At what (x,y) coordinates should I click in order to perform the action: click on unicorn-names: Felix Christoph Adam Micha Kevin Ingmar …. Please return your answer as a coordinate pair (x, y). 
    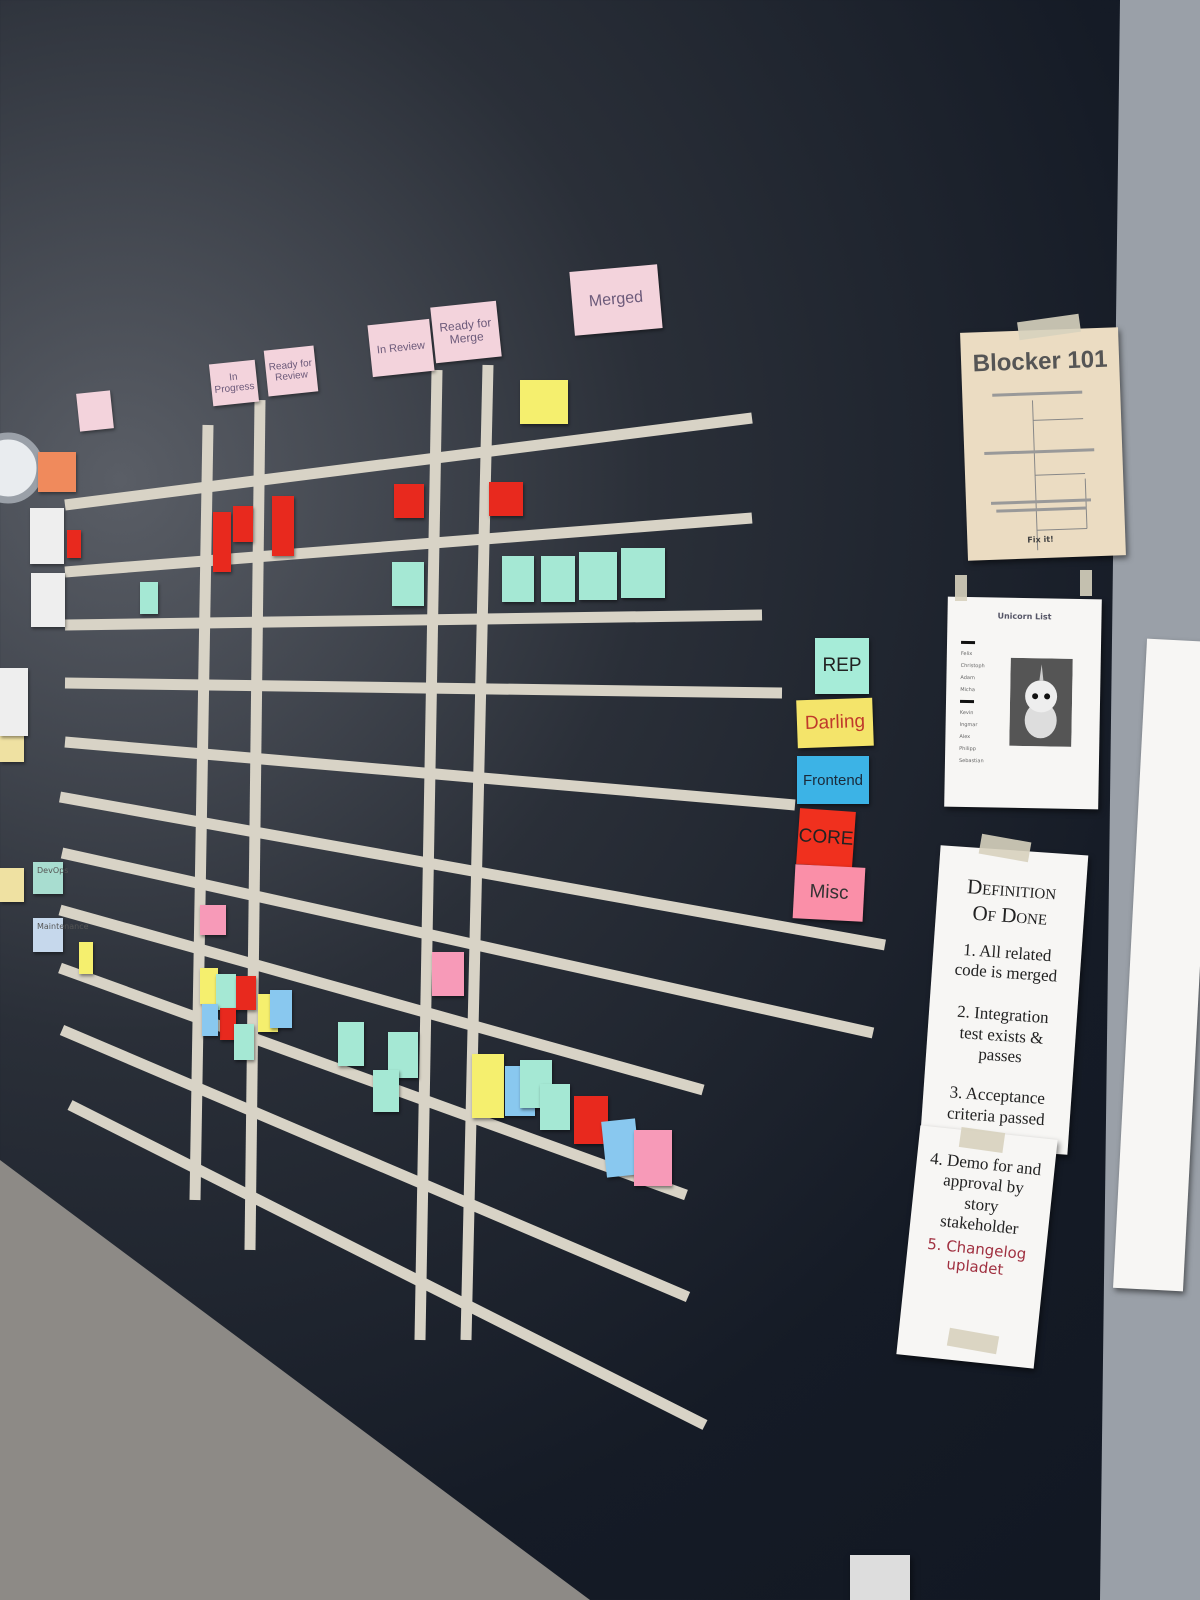
    Looking at the image, I should click on (972, 702).